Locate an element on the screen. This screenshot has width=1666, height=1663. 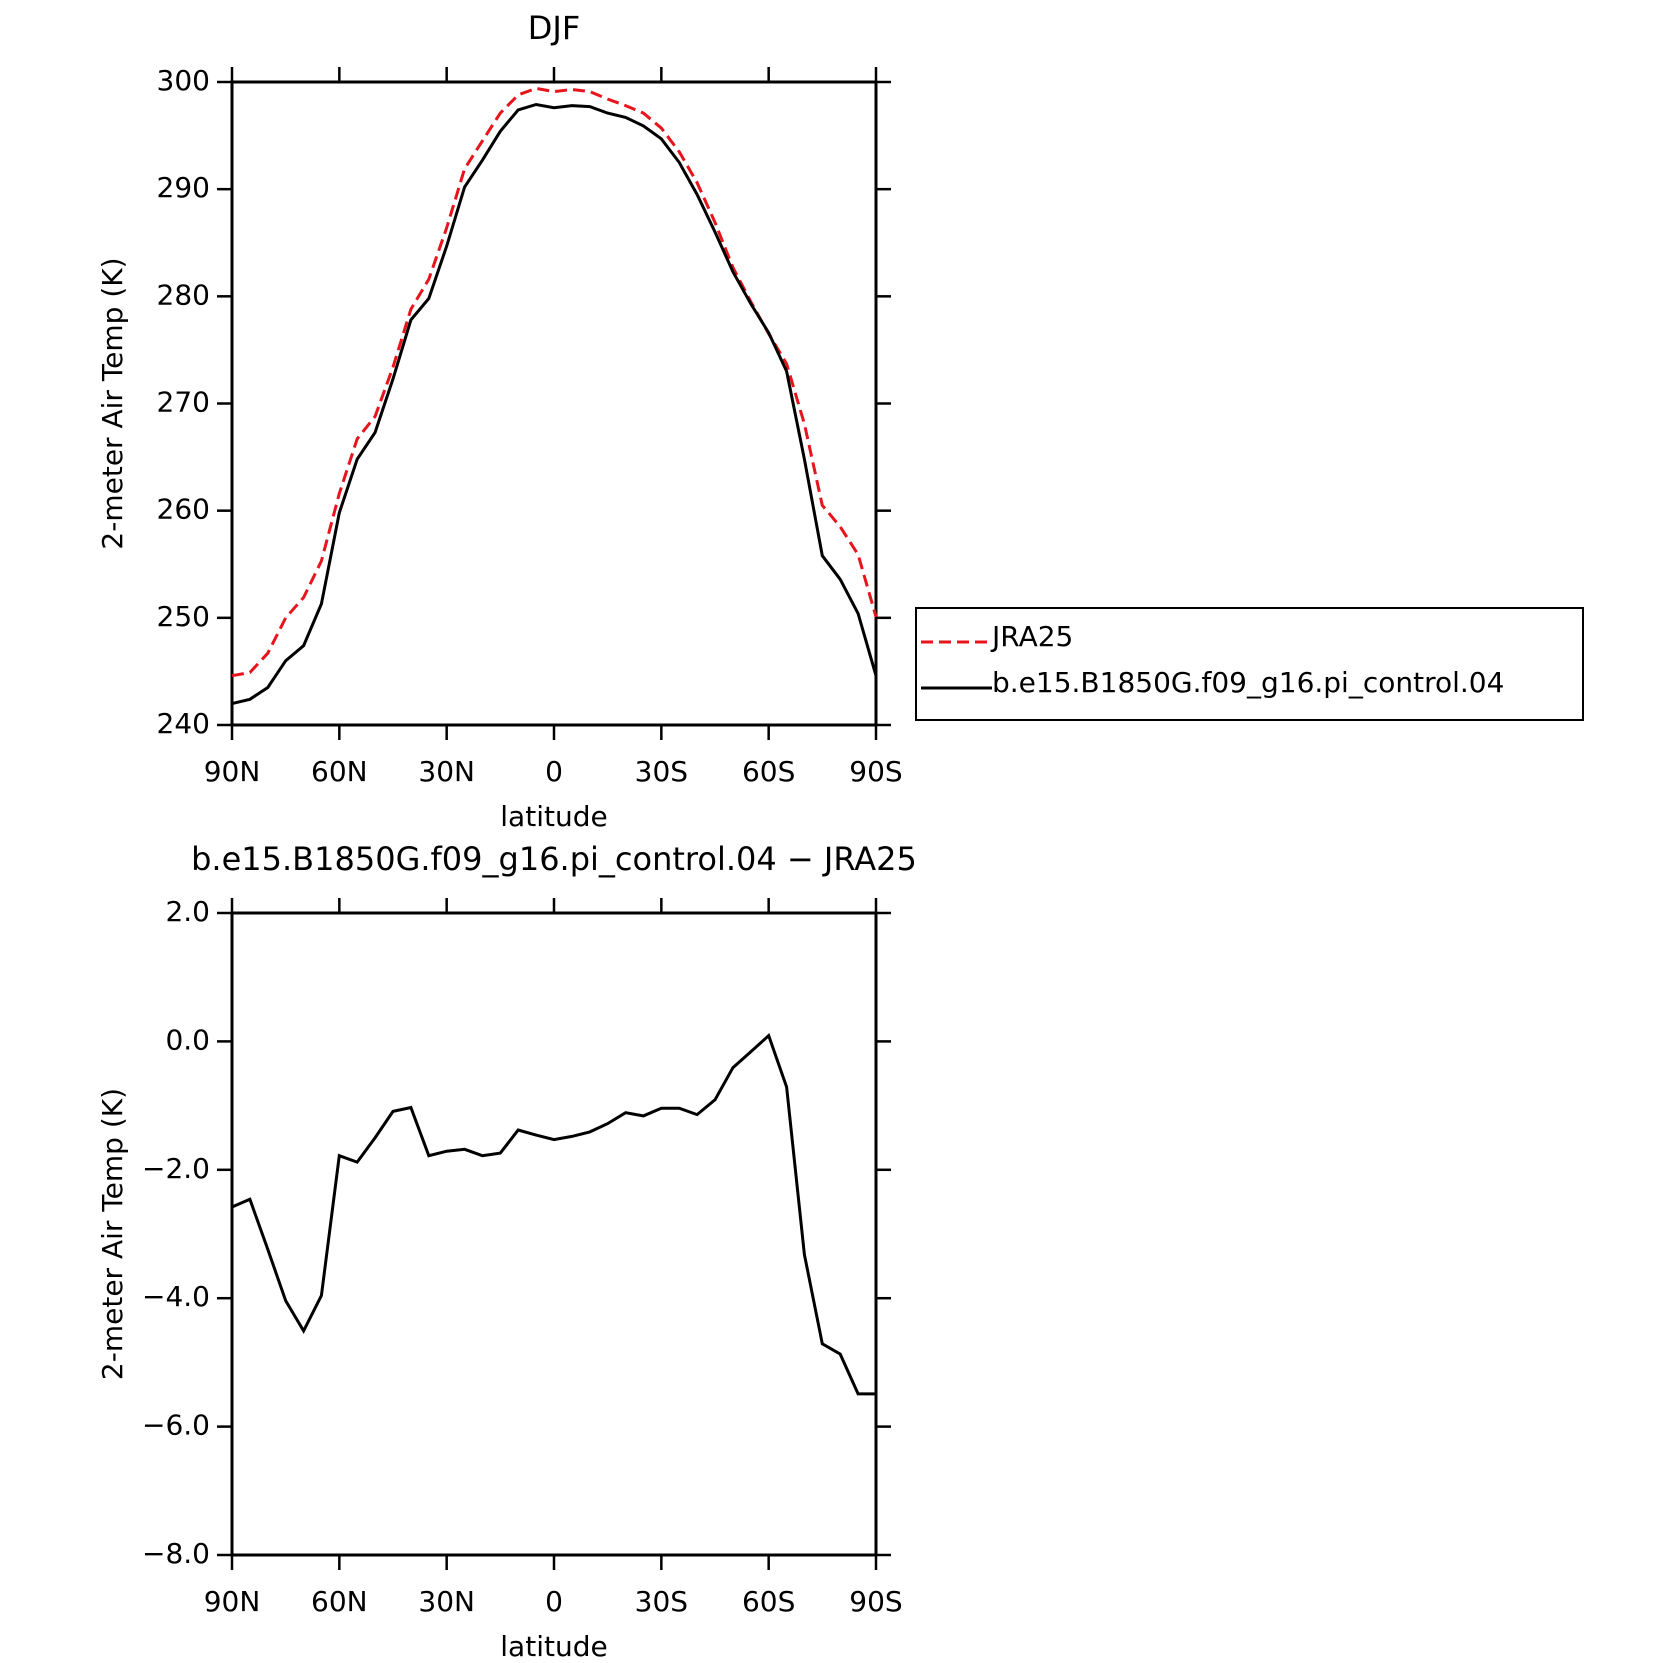
y-tick-label: −8.0 is located at coordinates (176, 1553).